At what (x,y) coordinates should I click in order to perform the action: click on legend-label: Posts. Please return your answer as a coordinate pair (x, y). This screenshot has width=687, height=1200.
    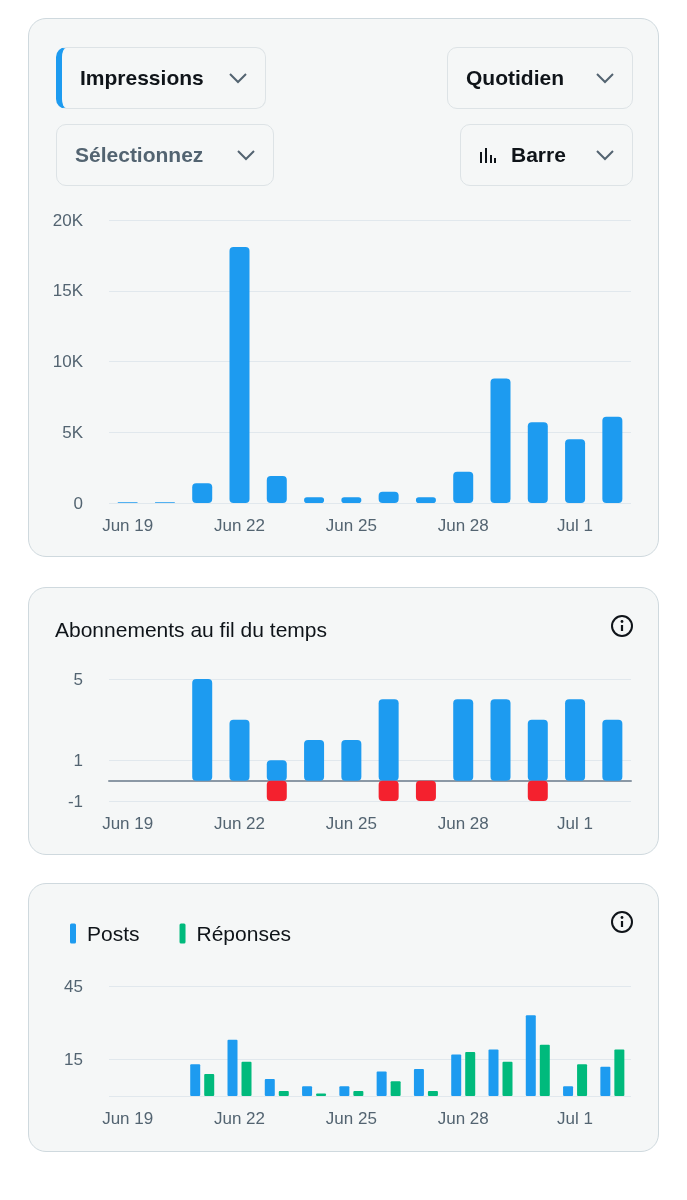
    Looking at the image, I should click on (113, 933).